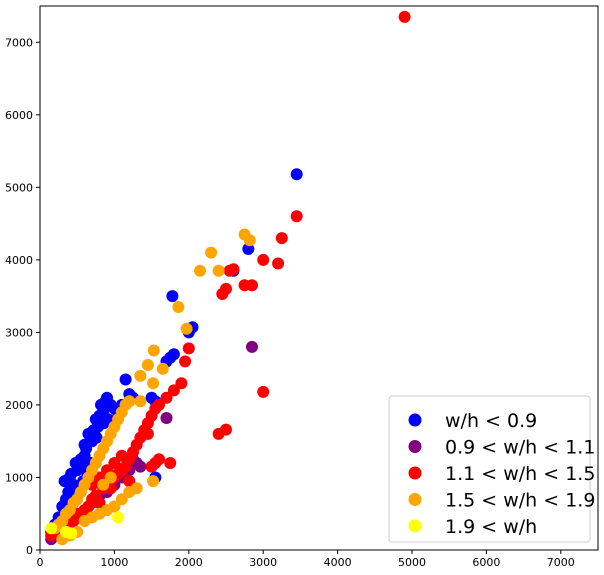  What do you see at coordinates (40, 562) in the screenshot?
I see `x-tick-label: 0` at bounding box center [40, 562].